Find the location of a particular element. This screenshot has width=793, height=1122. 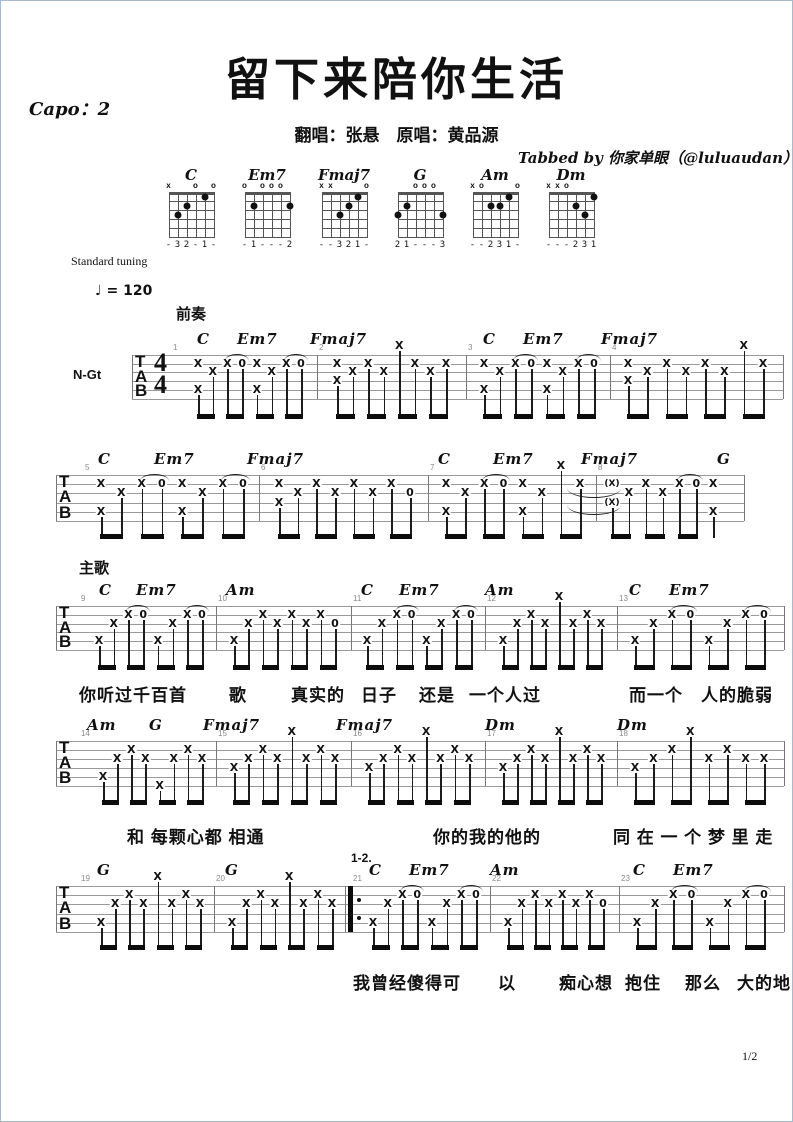

measure-number: 23 is located at coordinates (625, 878).